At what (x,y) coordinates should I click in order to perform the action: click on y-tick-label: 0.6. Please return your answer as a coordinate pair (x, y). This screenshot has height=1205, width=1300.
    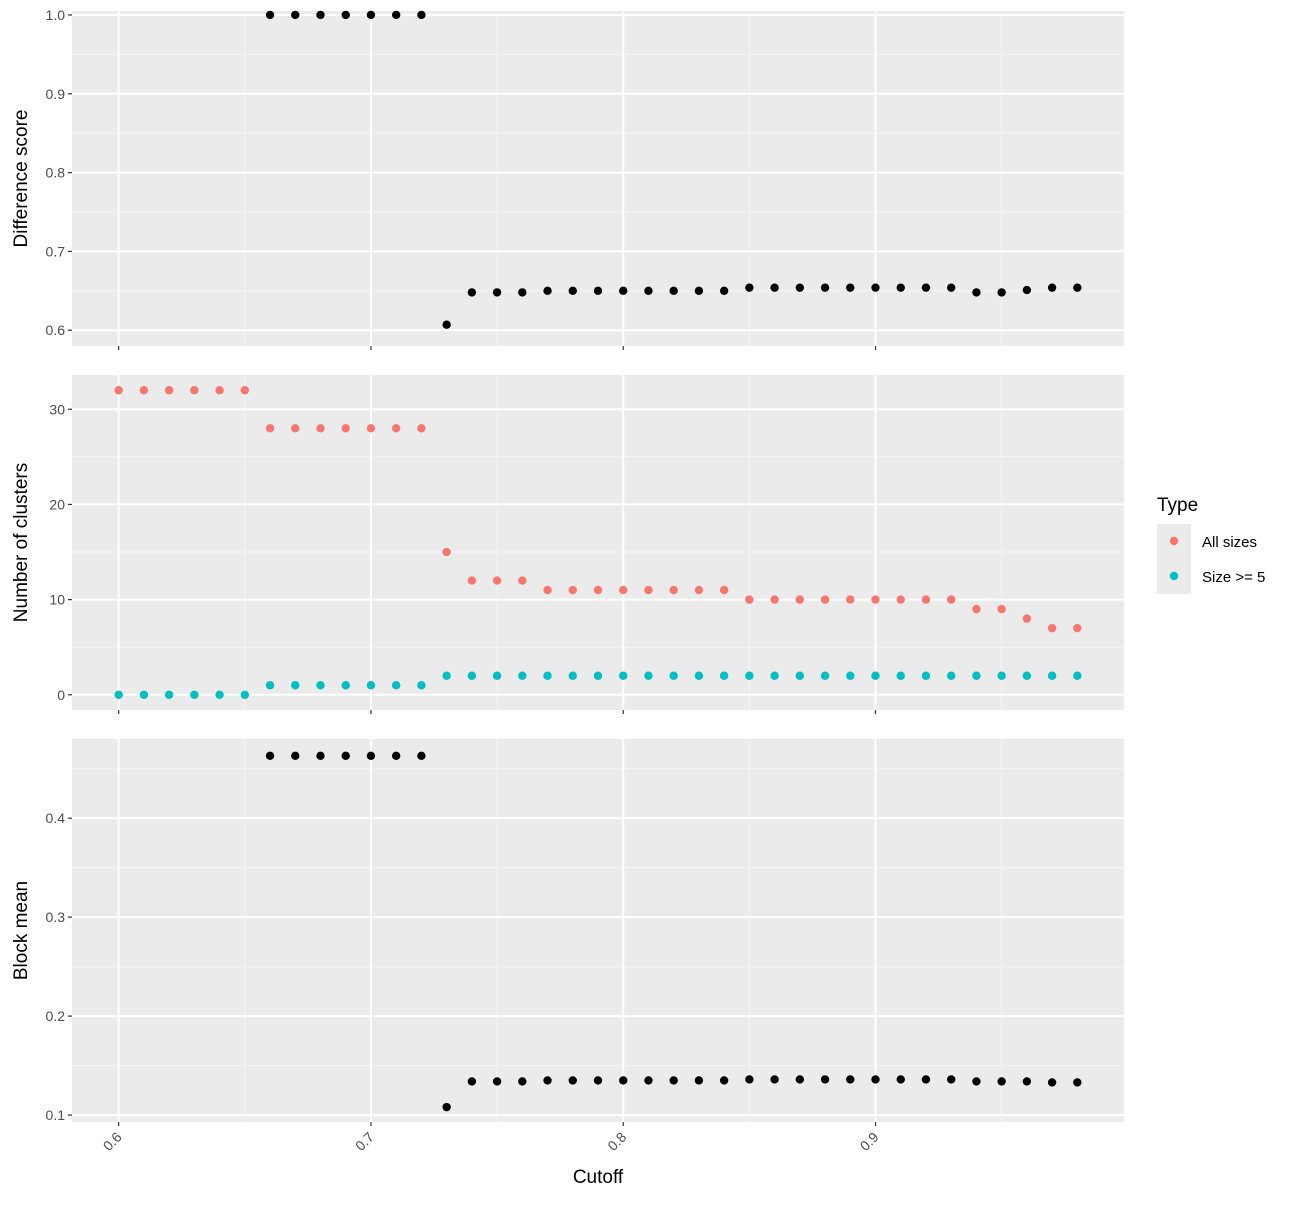
    Looking at the image, I should click on (56, 330).